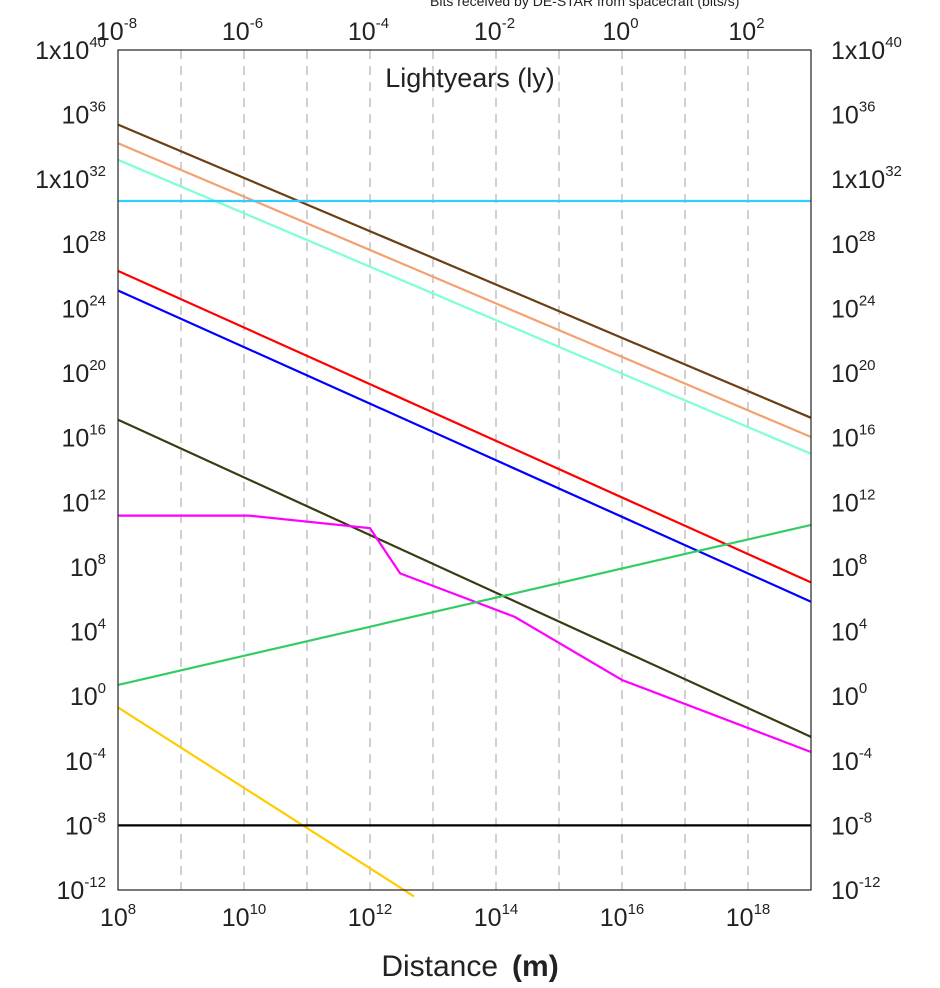 This screenshot has height=988, width=940. I want to click on top-x-tick-label: 10⁻⁶, so click(242, 30).